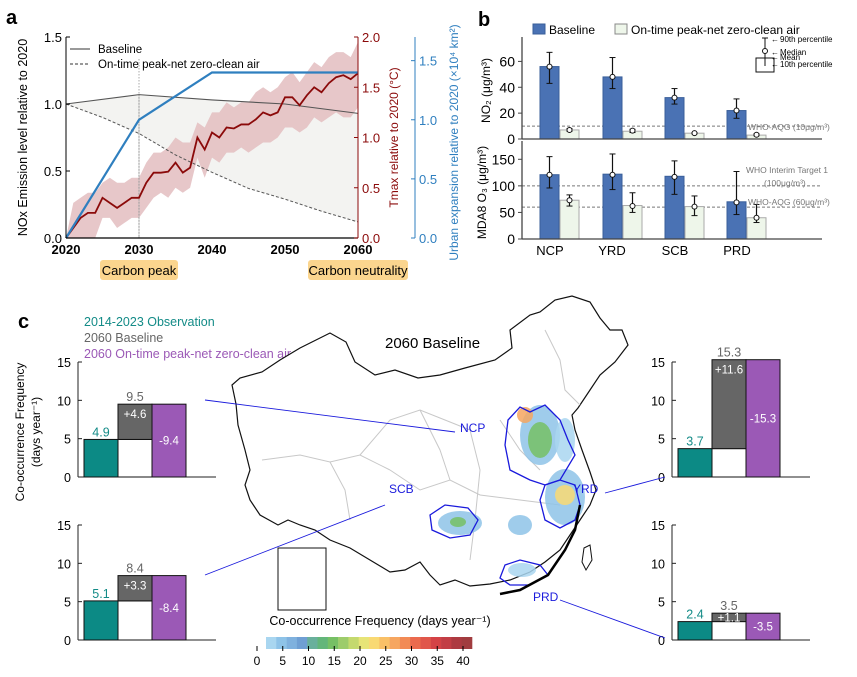 The width and height of the screenshot is (857, 677). What do you see at coordinates (371, 238) in the screenshot?
I see `y-tick-label-right-tmax: 0.0` at bounding box center [371, 238].